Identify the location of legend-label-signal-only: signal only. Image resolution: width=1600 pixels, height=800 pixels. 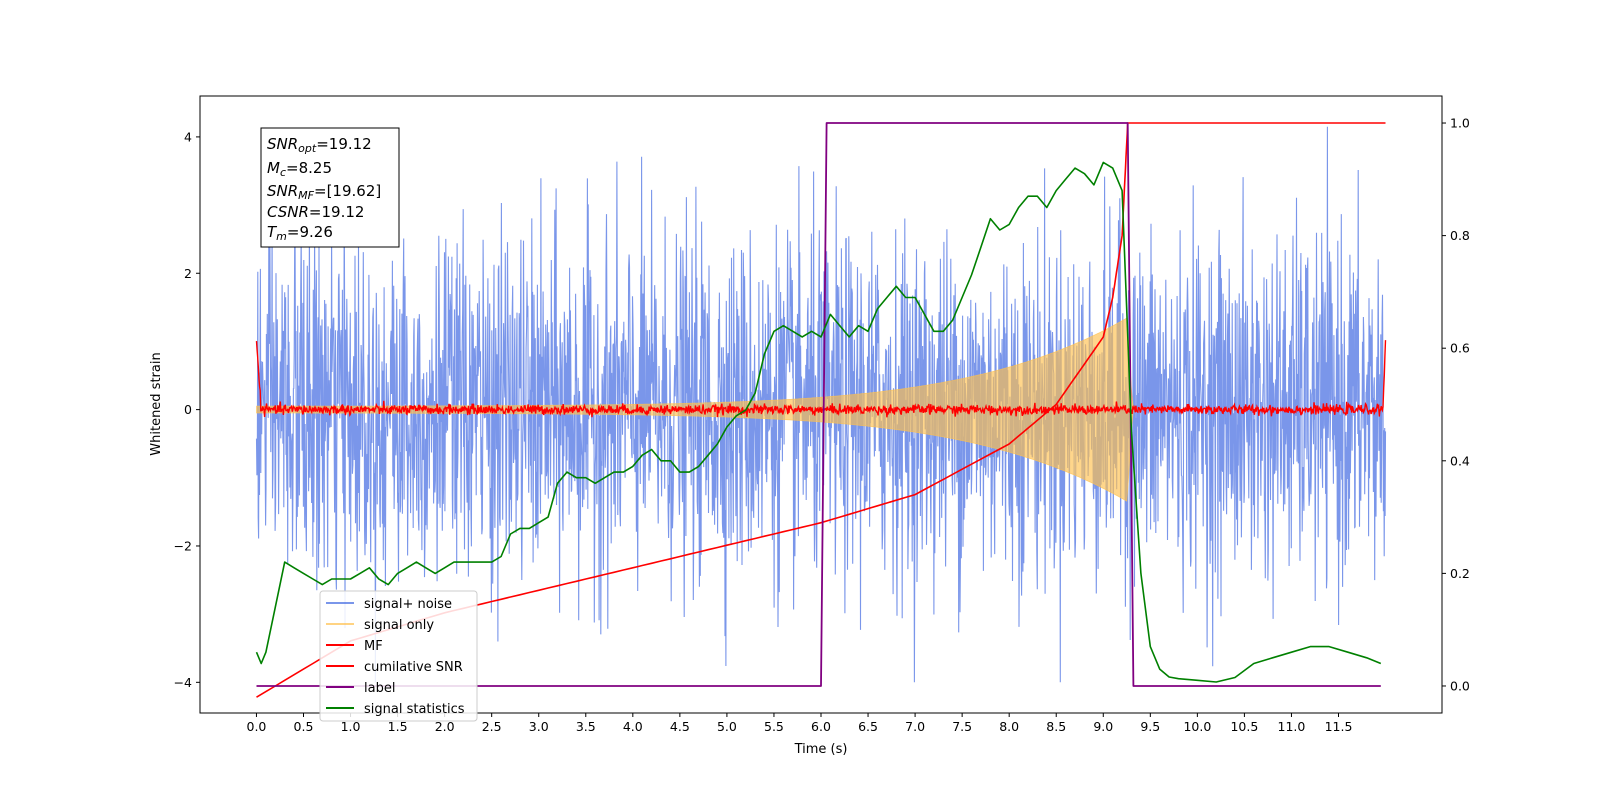
(399, 625).